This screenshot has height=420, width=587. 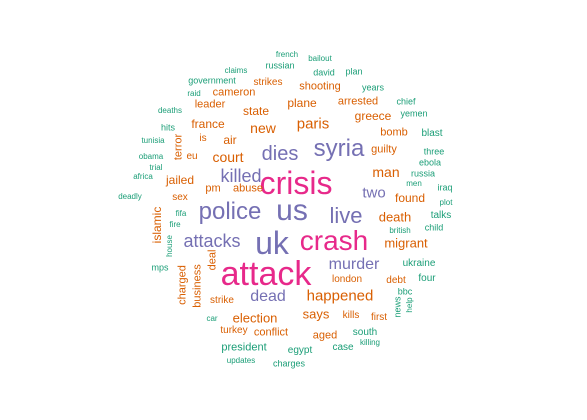 What do you see at coordinates (365, 332) in the screenshot?
I see `word-south: south` at bounding box center [365, 332].